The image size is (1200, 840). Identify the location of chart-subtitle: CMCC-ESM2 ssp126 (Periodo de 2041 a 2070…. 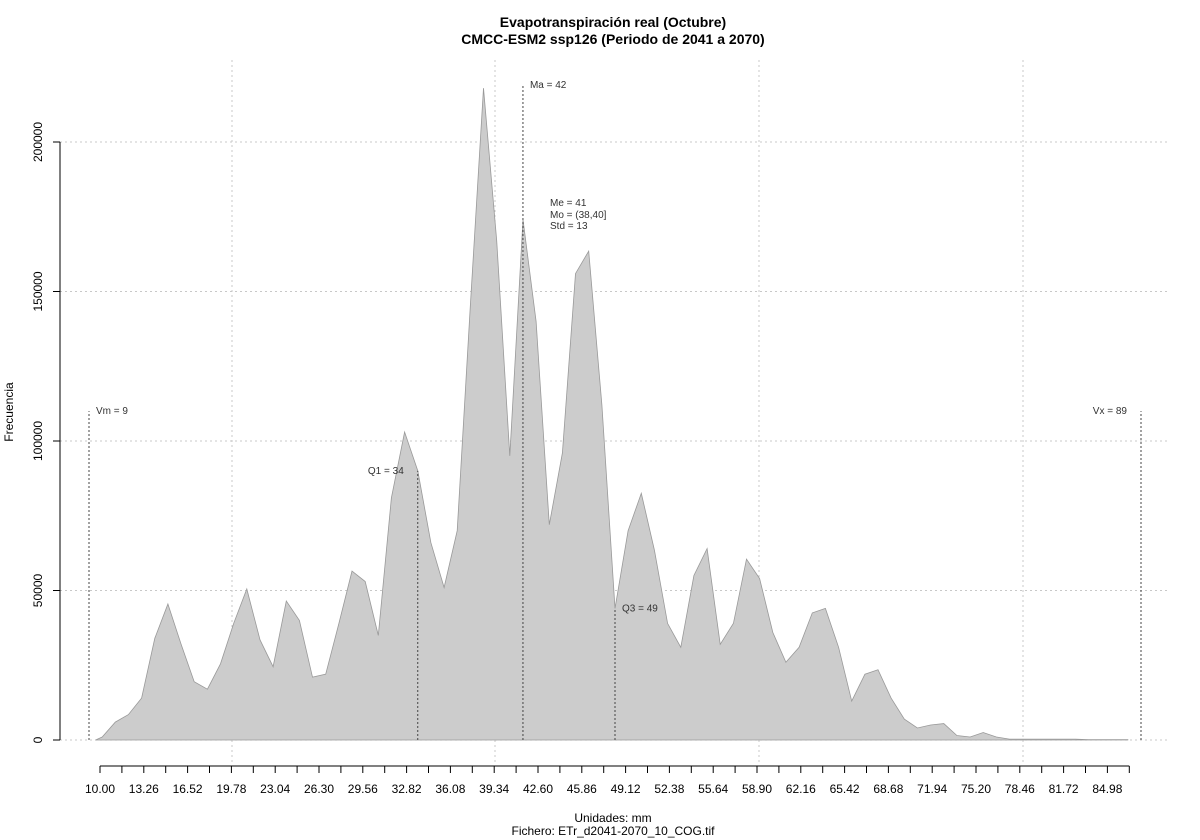
(612, 39).